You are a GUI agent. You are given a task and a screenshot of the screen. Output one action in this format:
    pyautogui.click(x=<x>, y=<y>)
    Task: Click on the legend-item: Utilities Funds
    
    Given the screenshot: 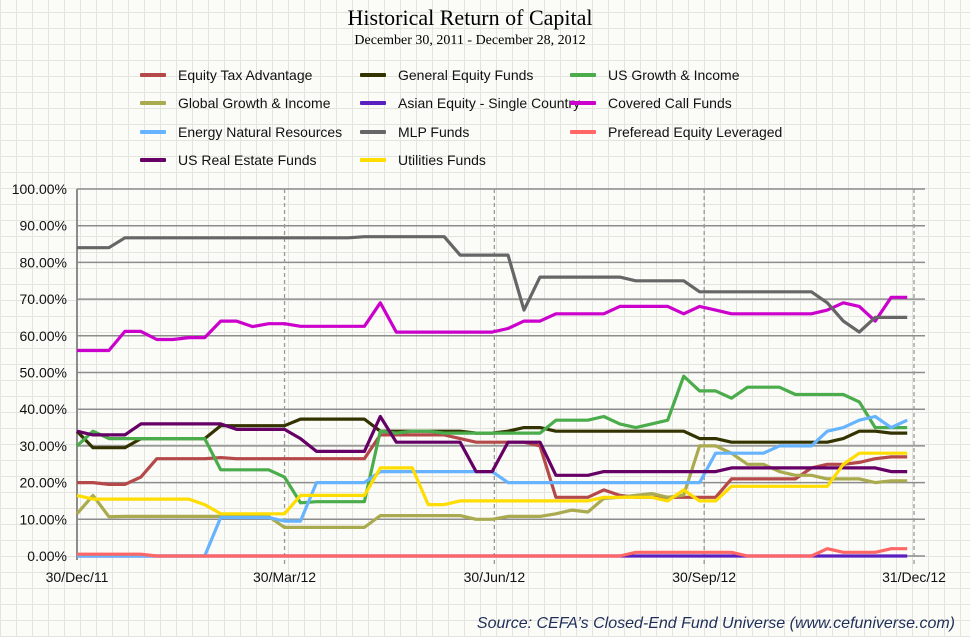 What is the action you would take?
    pyautogui.click(x=423, y=160)
    